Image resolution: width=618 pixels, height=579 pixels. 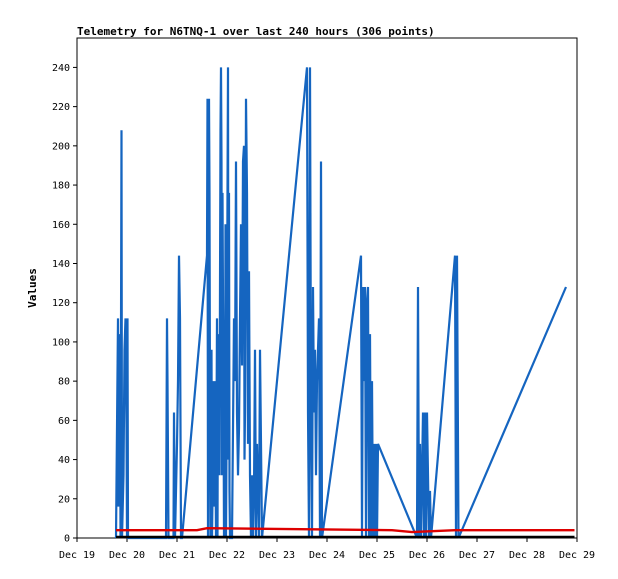 I want to click on y-tick-label: 240, so click(x=61, y=68).